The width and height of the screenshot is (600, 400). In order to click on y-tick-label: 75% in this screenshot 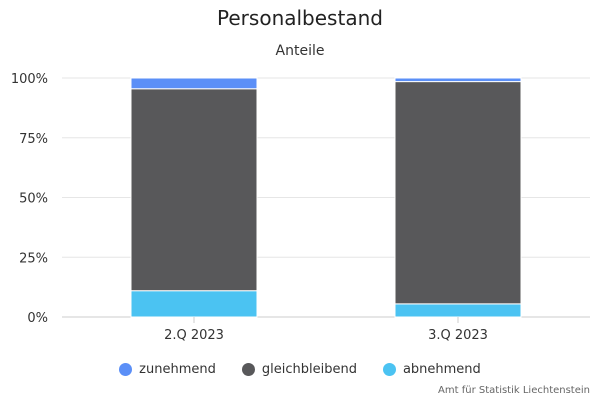, I will do `click(33, 139)`.